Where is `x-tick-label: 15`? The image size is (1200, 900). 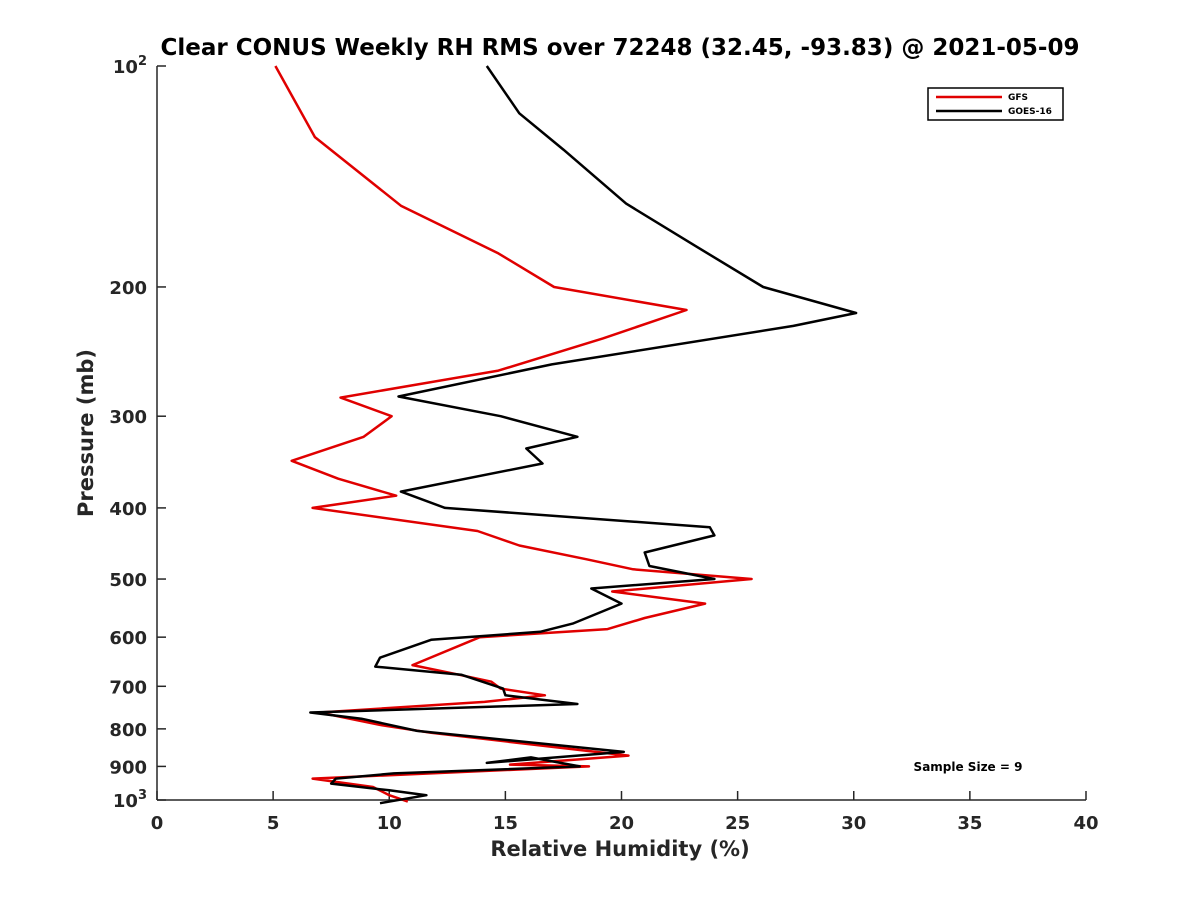 x-tick-label: 15 is located at coordinates (505, 823).